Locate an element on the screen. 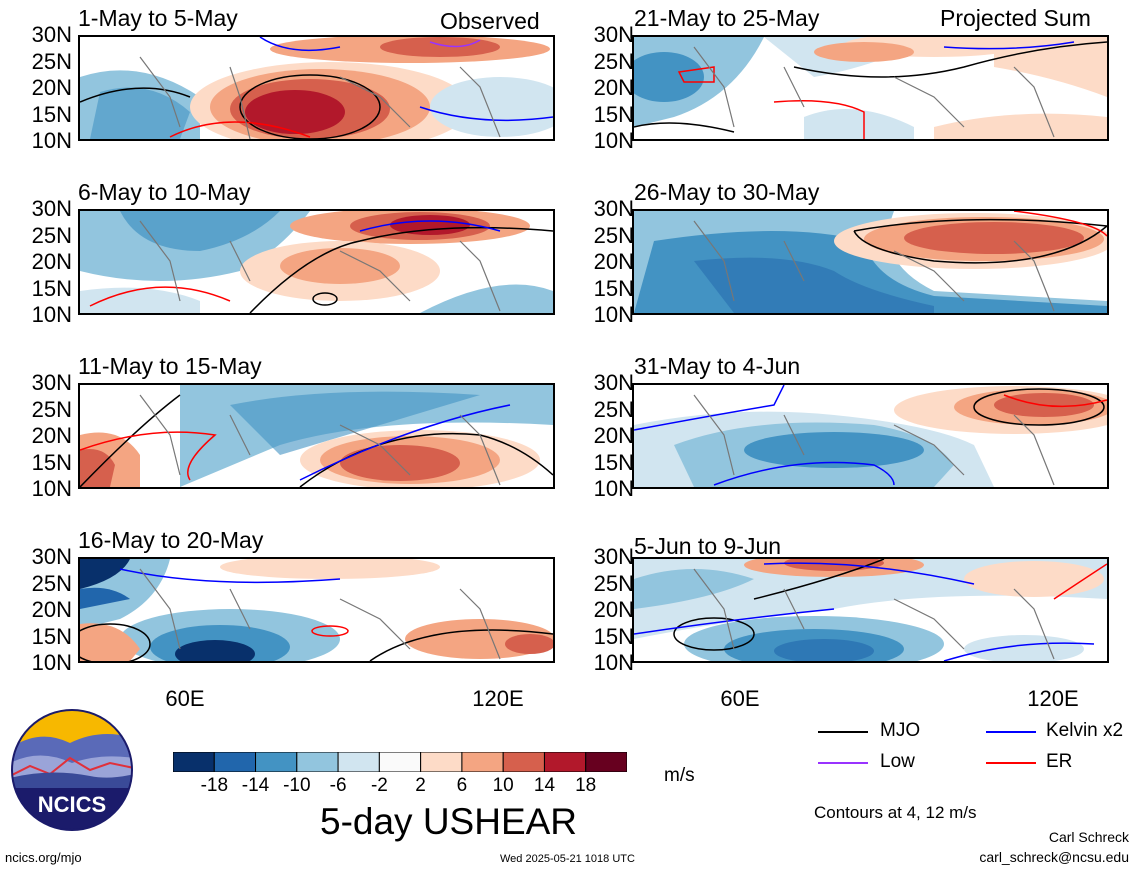  legend-low-line is located at coordinates (843, 763).